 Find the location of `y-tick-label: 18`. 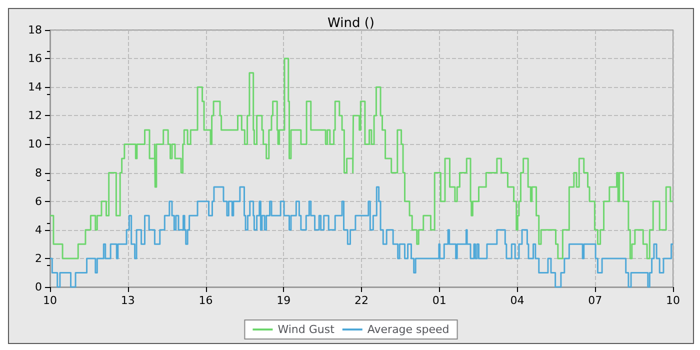

y-tick-label: 18 is located at coordinates (35, 30).